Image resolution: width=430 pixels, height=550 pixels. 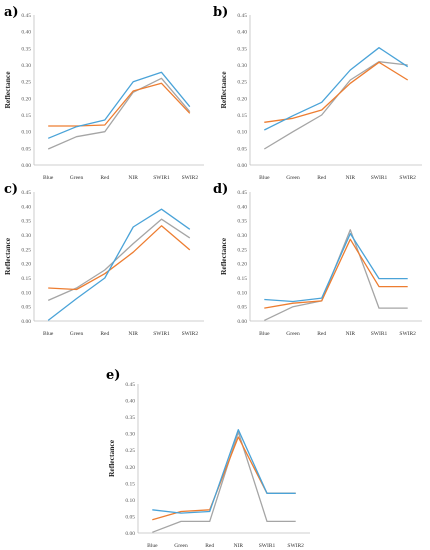 What do you see at coordinates (220, 12) in the screenshot?
I see `panel-label: b)` at bounding box center [220, 12].